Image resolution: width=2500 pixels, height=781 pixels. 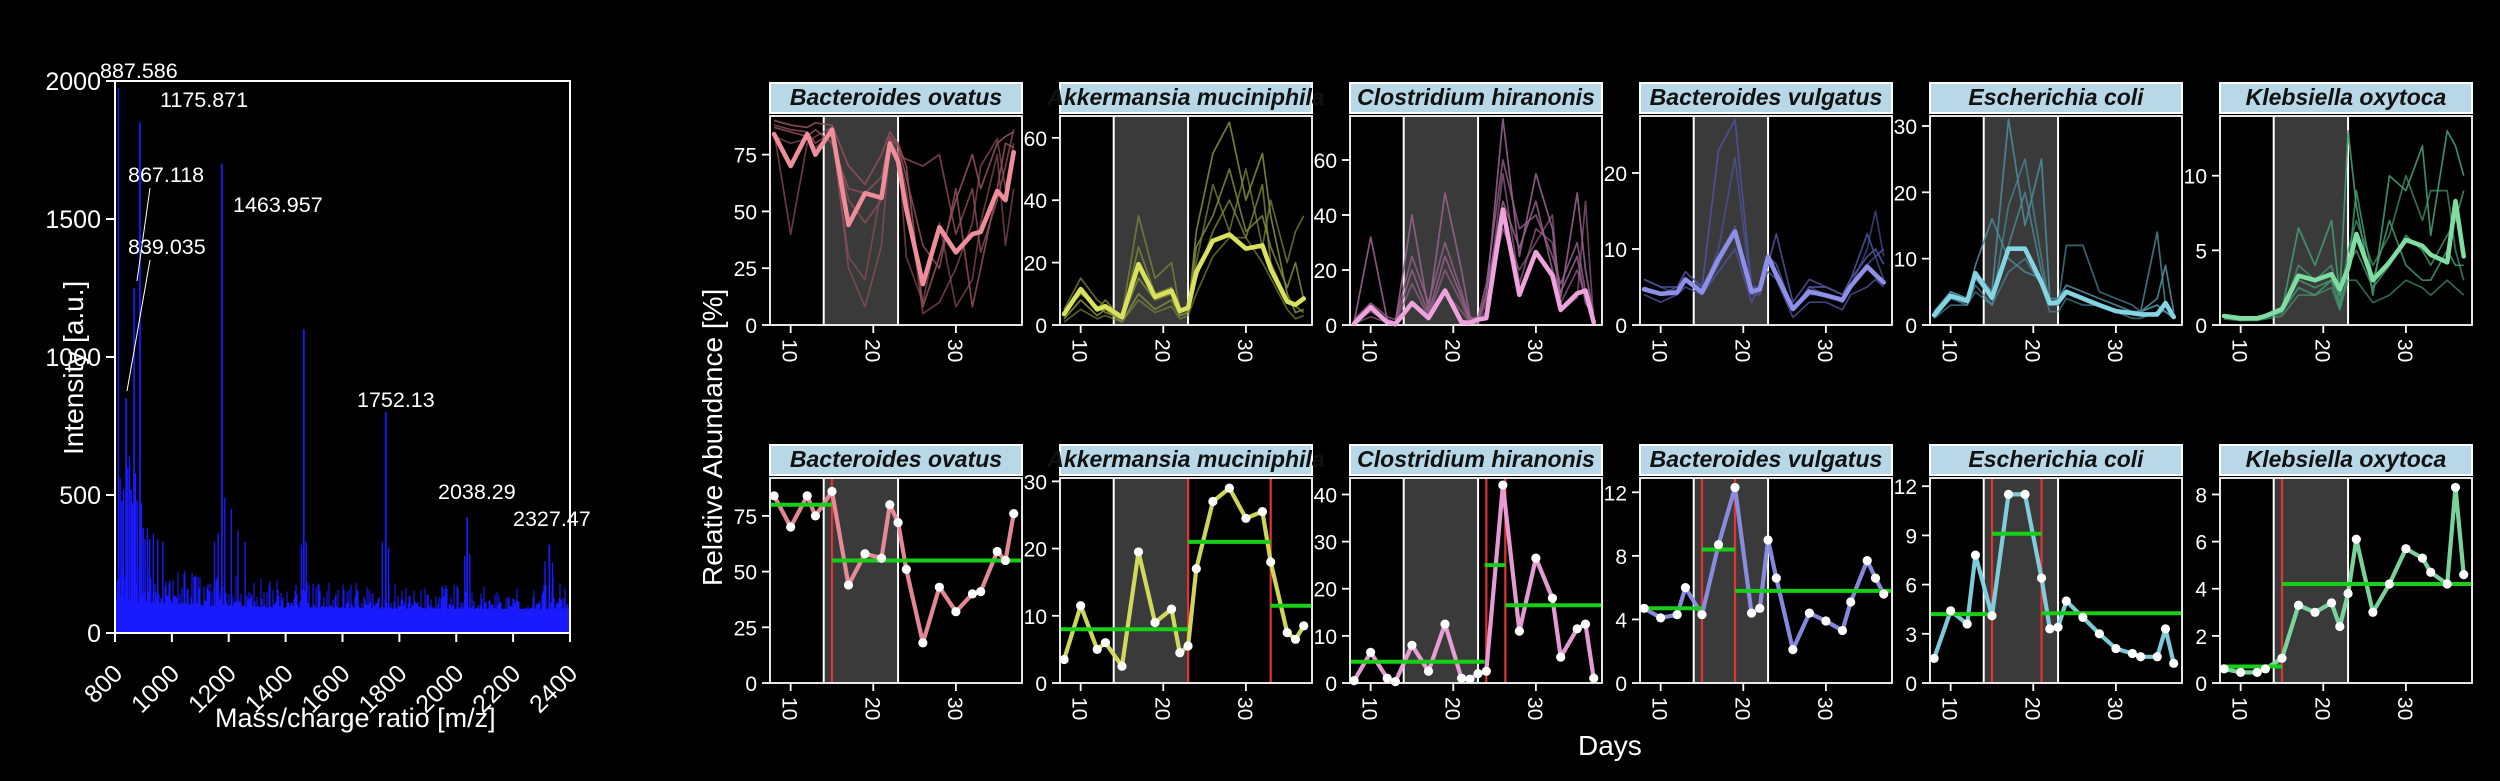 What do you see at coordinates (167, 247) in the screenshot?
I see `peak-label: 839.035` at bounding box center [167, 247].